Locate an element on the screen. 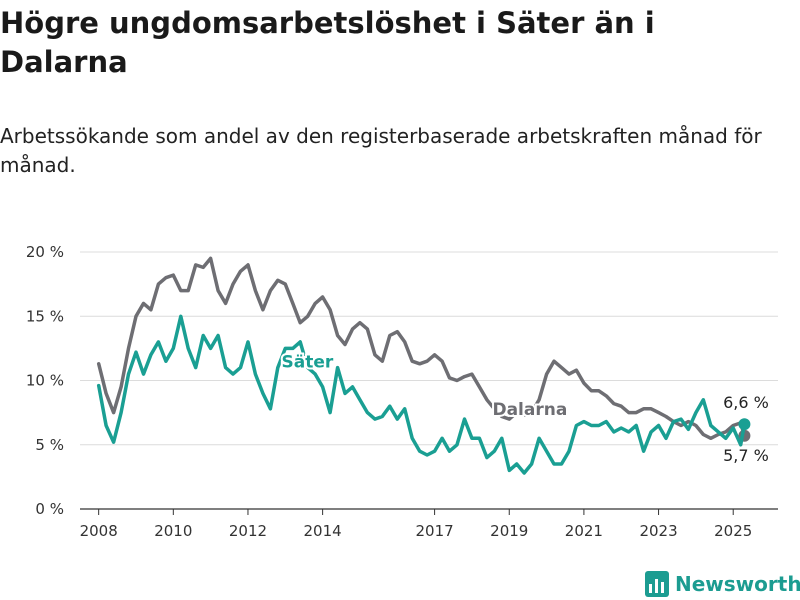  x-tick-label: 2023 is located at coordinates (658, 531).